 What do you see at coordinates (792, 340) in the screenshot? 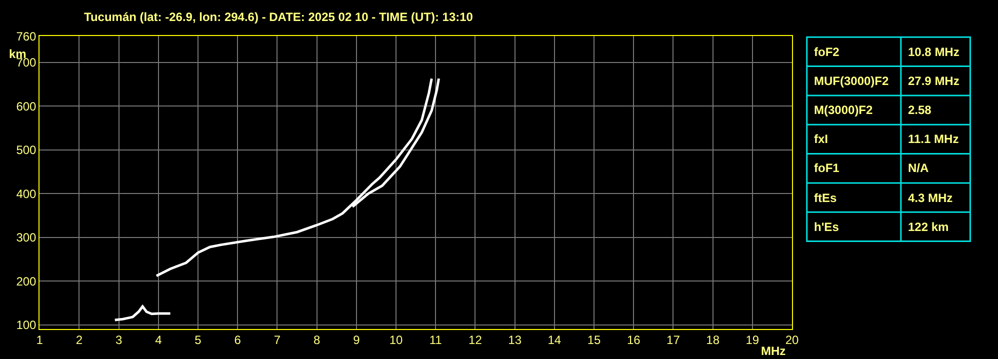
I see `x-tick-label: 20` at bounding box center [792, 340].